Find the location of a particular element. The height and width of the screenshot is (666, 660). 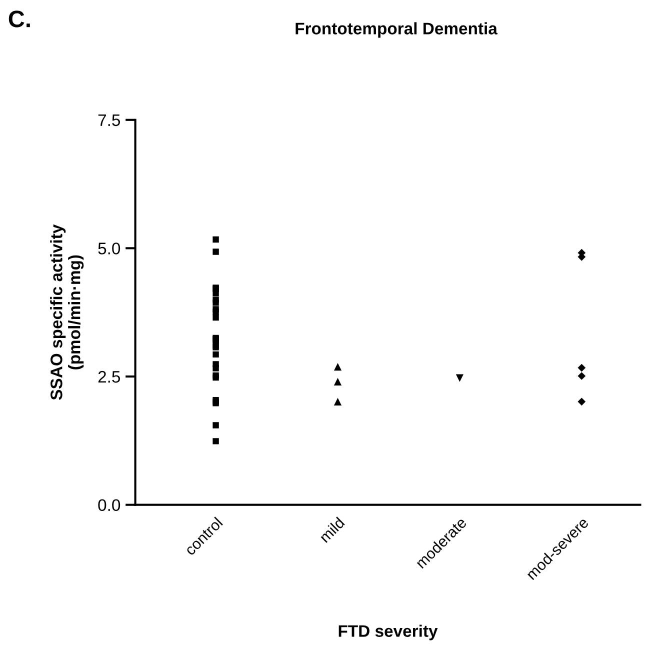

chart-title: Frontotemporal Dementia is located at coordinates (397, 30).